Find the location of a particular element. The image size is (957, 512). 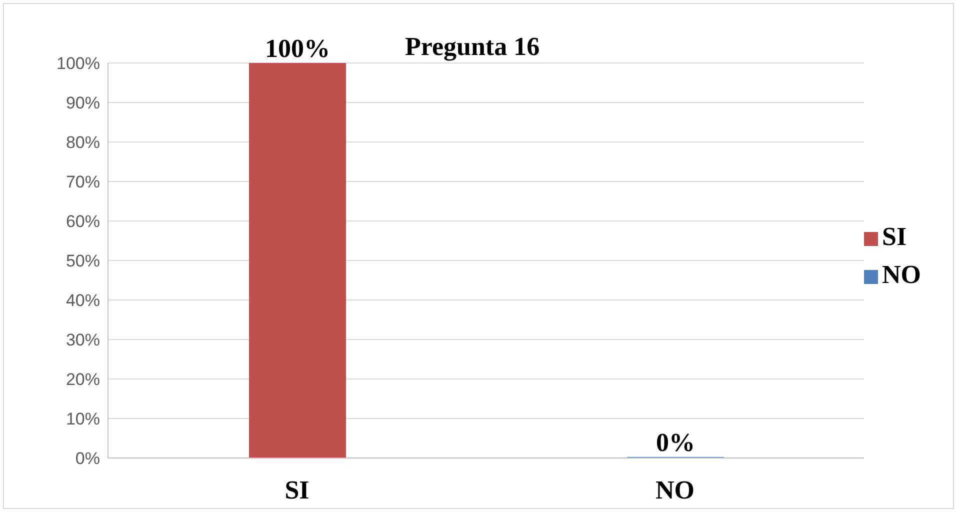

y-tick-label: 80% is located at coordinates (83, 142).